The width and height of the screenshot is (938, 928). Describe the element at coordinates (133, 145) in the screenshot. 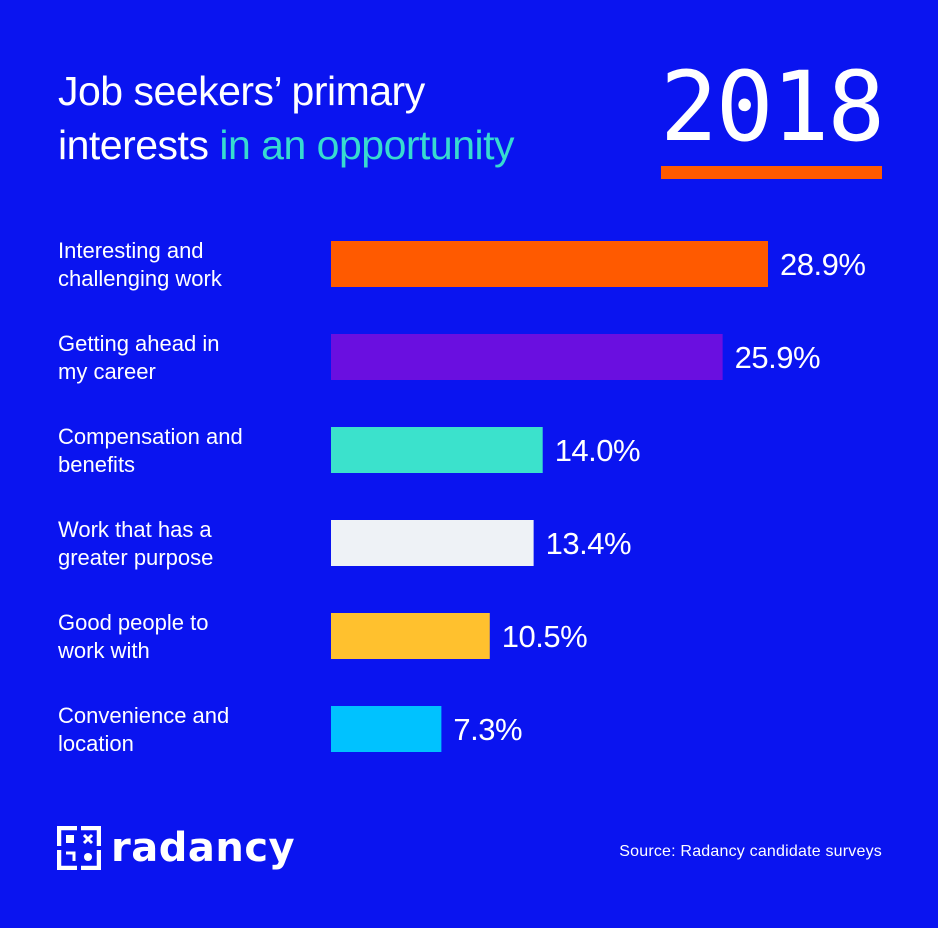

I see `title-line-2-white: interests` at that location.